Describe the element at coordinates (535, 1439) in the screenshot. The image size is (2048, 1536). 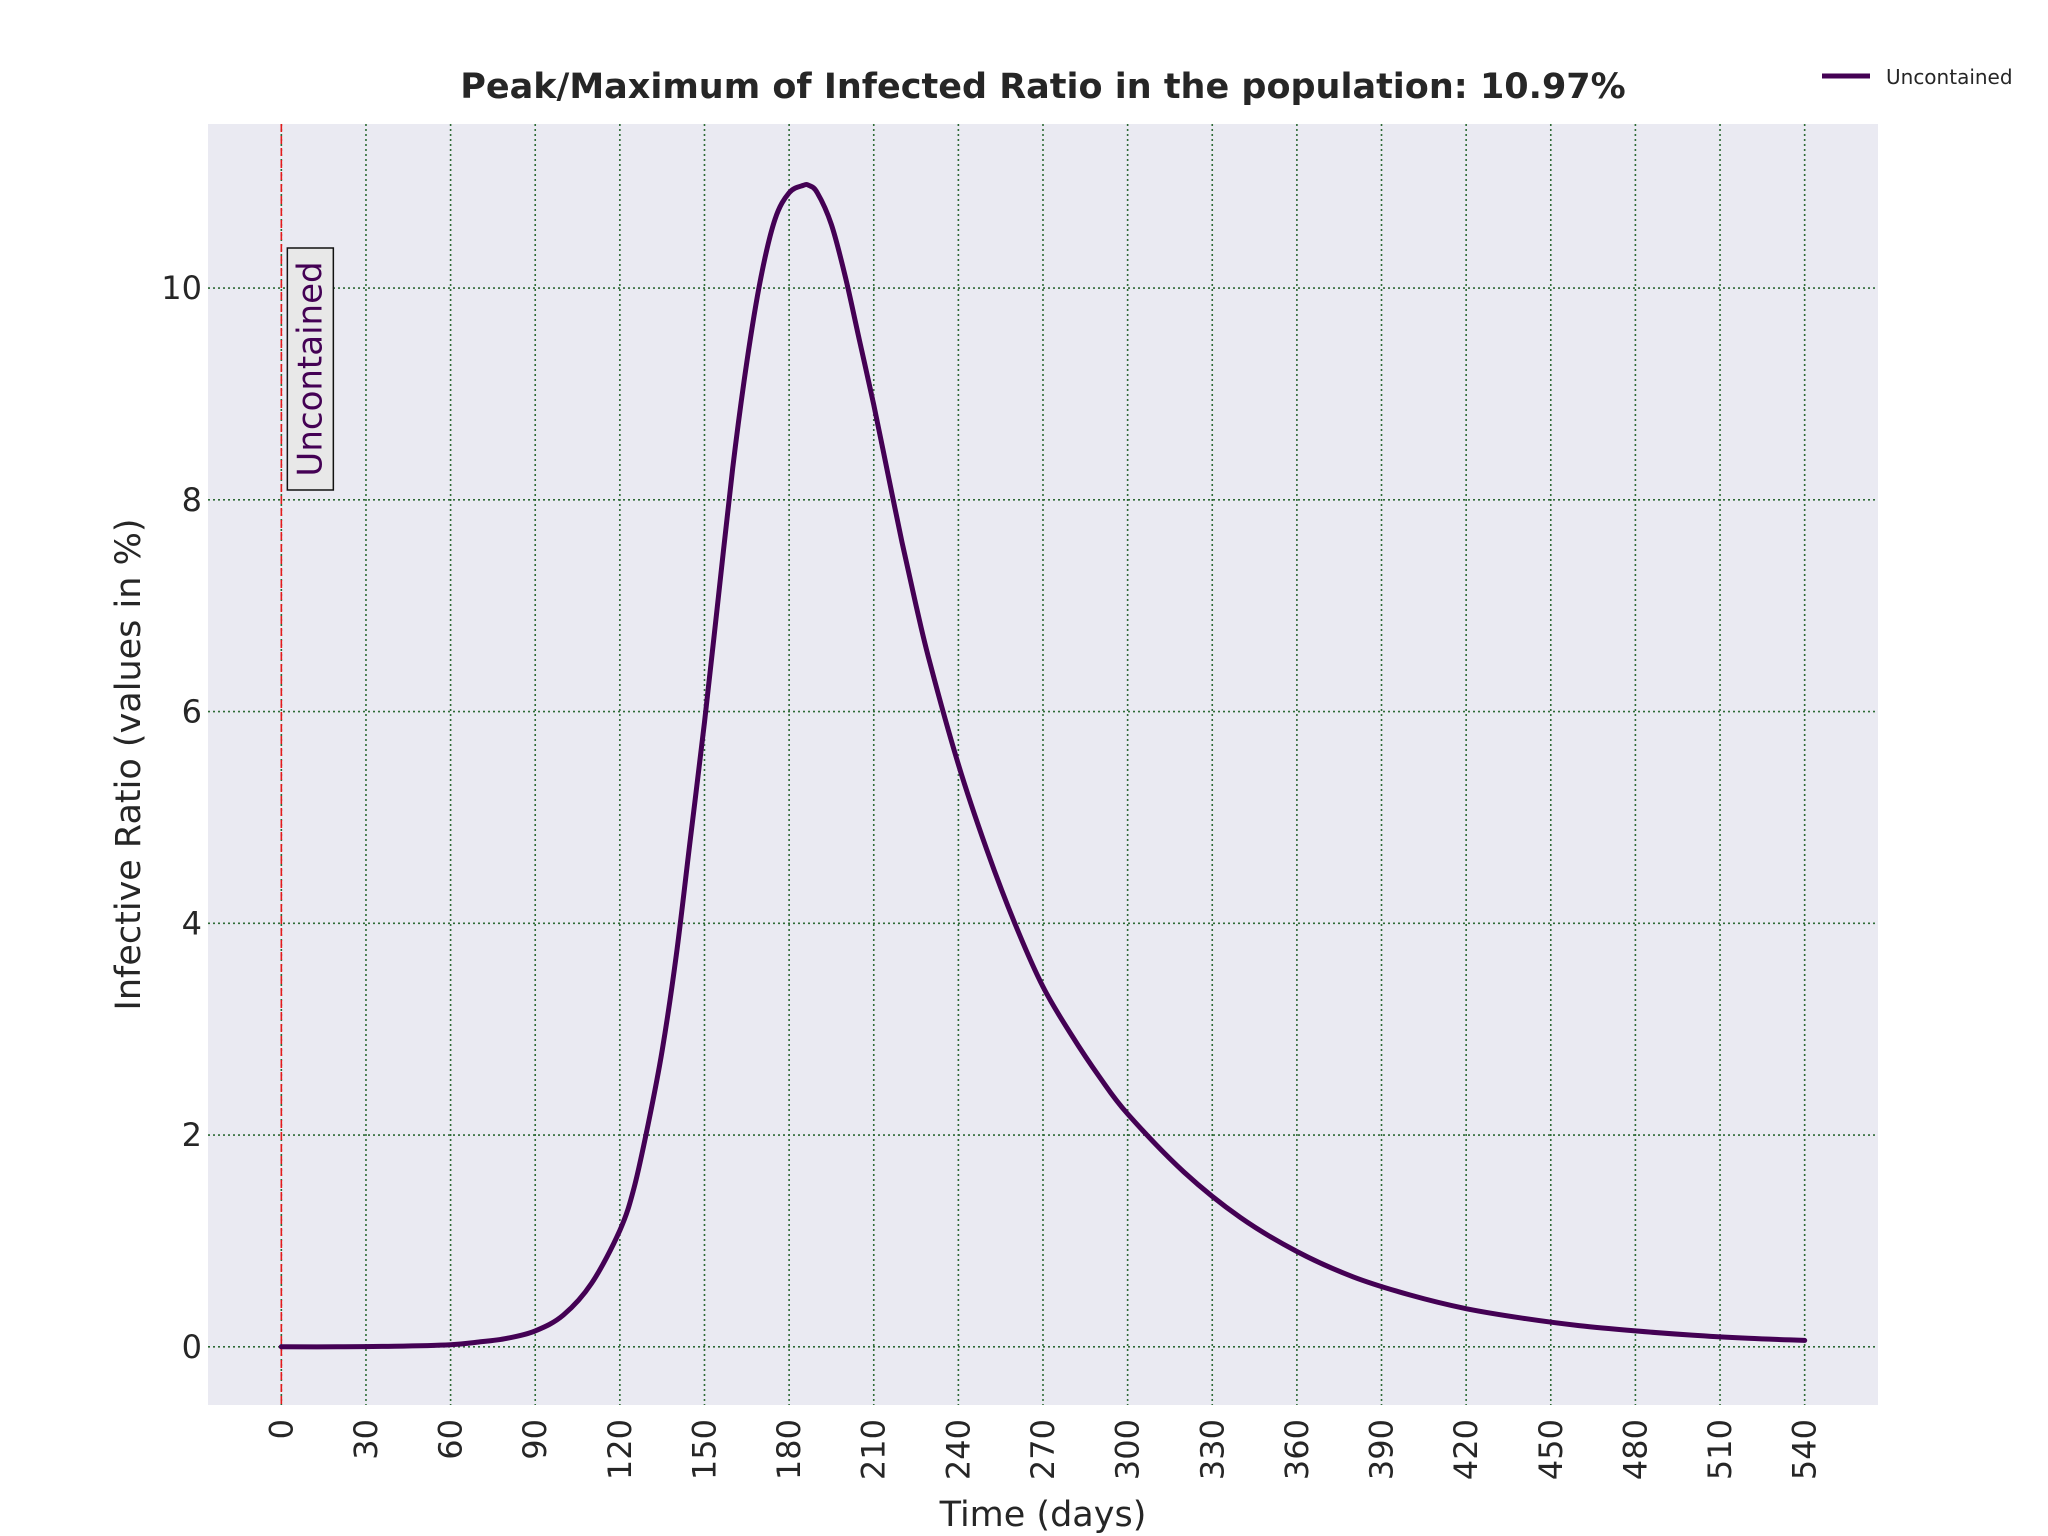
I see `x-tick-label: 90` at that location.